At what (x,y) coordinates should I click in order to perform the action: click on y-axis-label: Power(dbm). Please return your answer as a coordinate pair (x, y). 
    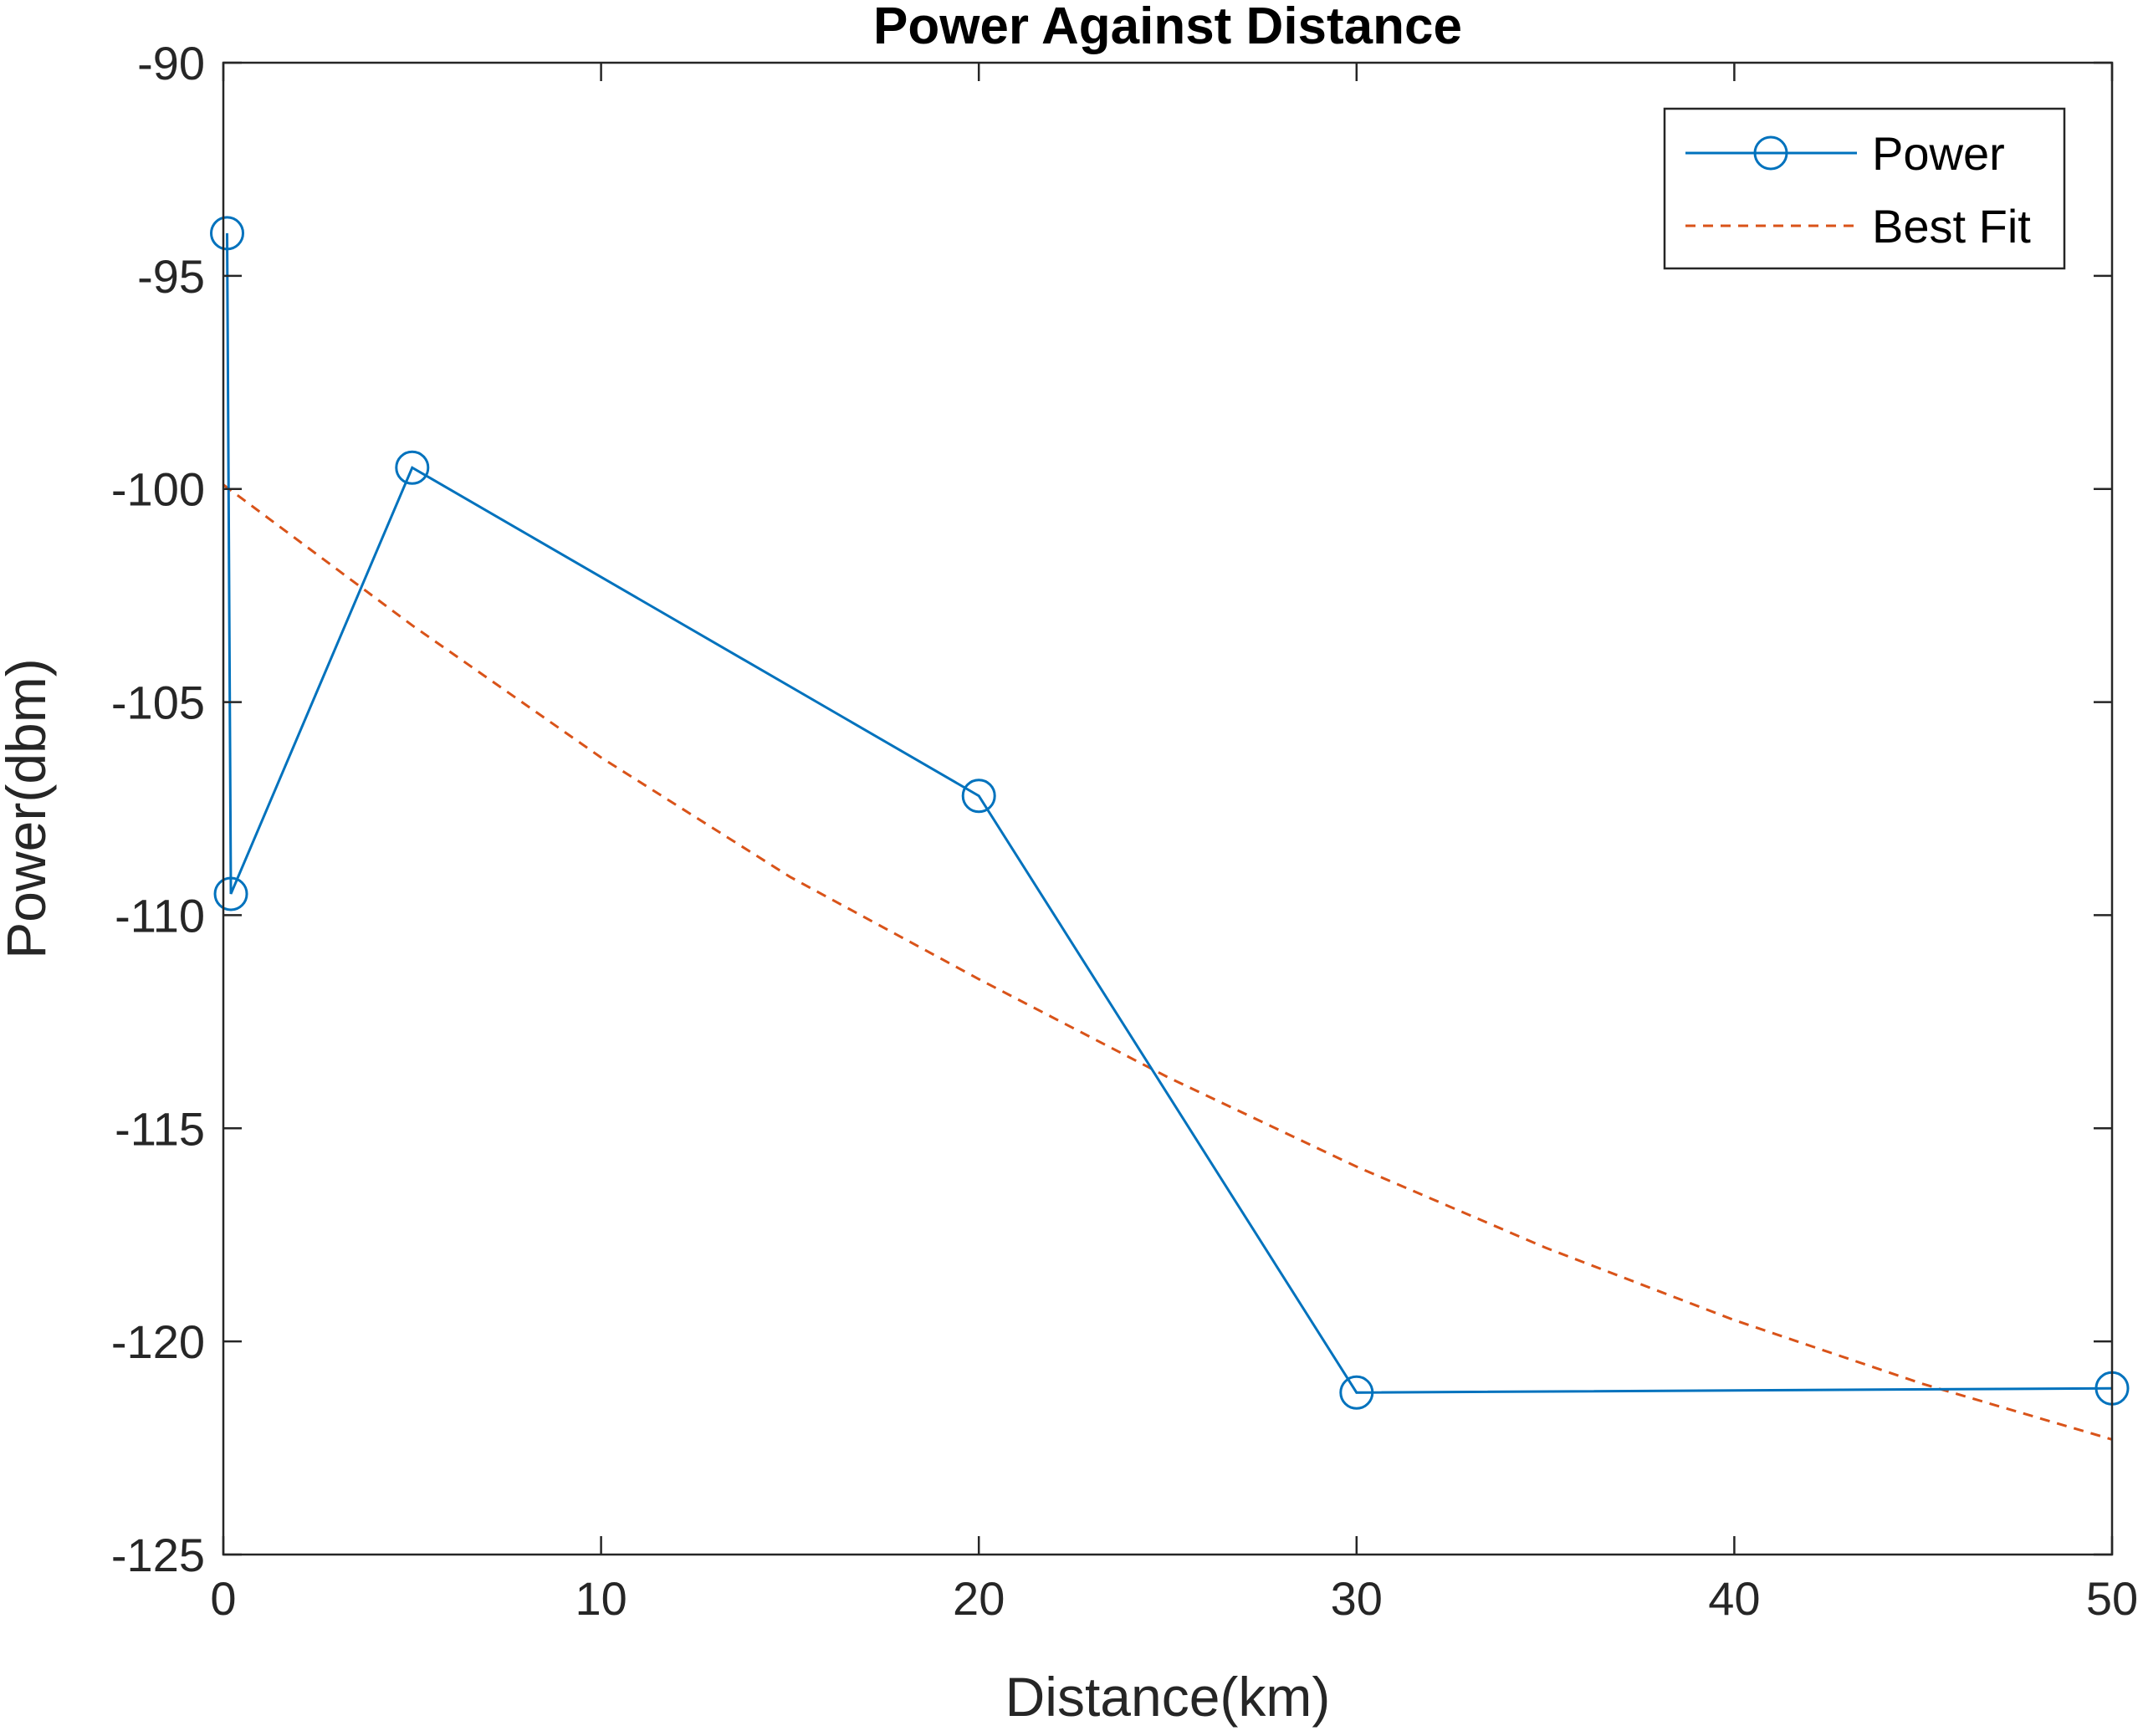
    Looking at the image, I should click on (28, 808).